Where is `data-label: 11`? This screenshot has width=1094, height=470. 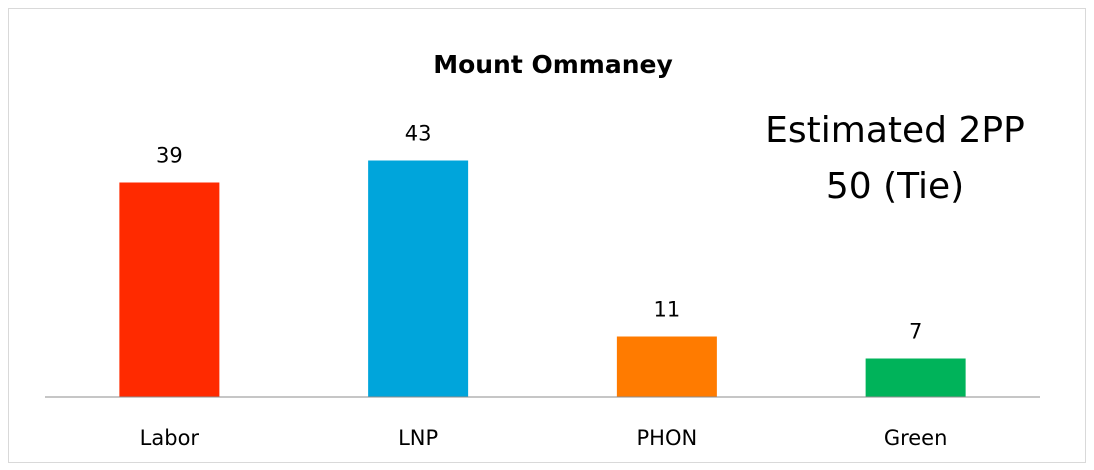 data-label: 11 is located at coordinates (667, 310).